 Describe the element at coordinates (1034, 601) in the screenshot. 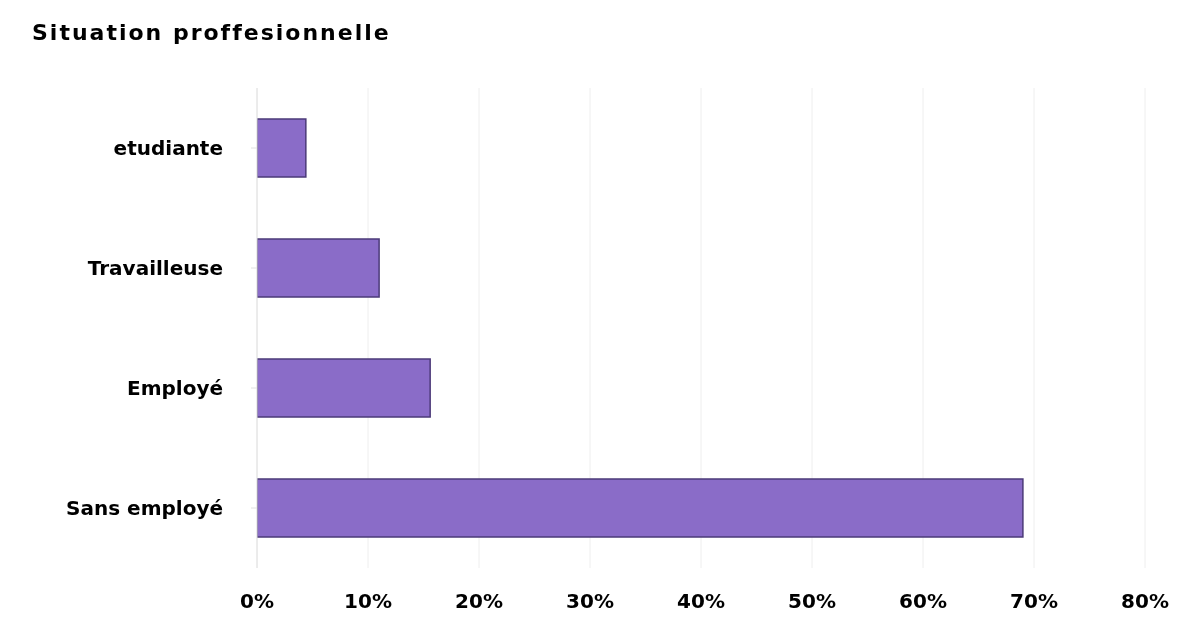

I see `x-tick-label: 70%` at that location.